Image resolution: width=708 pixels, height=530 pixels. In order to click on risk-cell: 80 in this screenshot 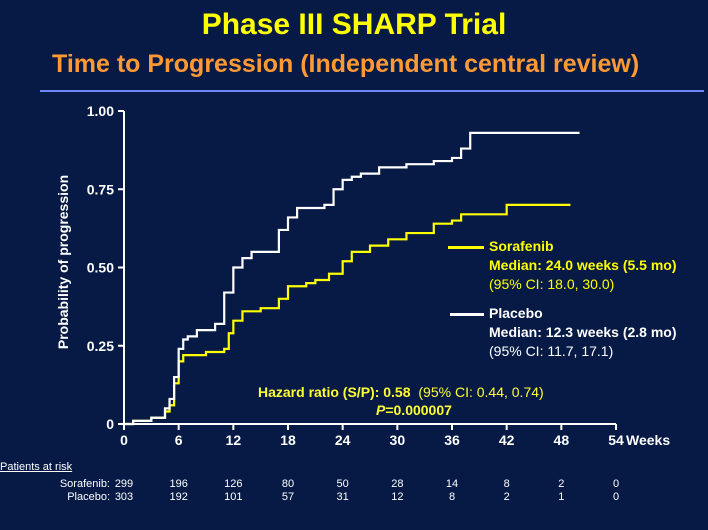, I will do `click(288, 484)`.